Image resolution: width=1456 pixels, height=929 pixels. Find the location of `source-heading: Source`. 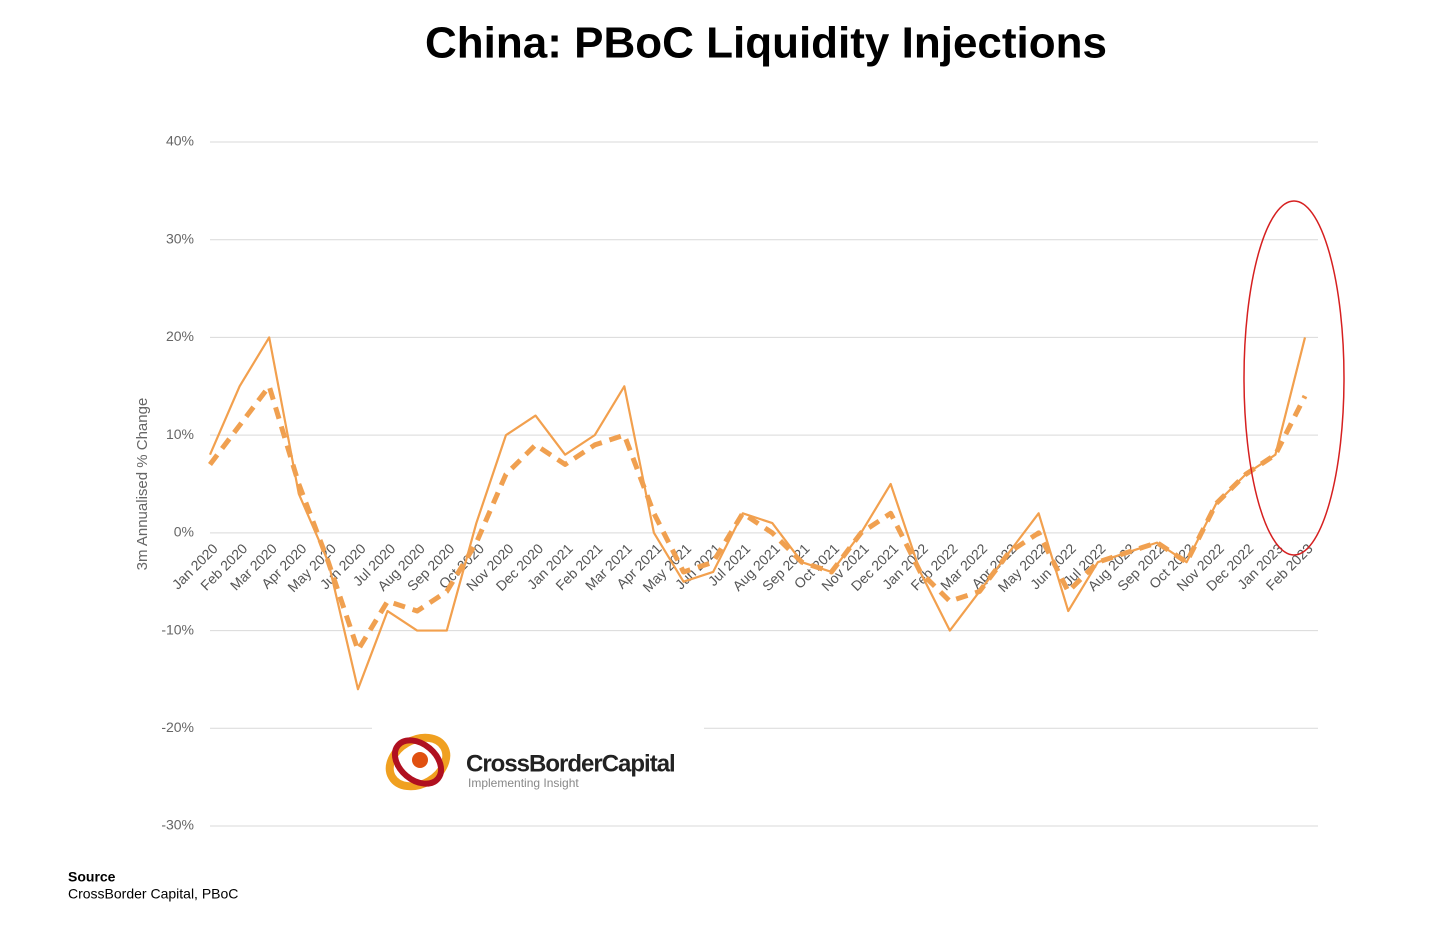

source-heading: Source is located at coordinates (92, 877).